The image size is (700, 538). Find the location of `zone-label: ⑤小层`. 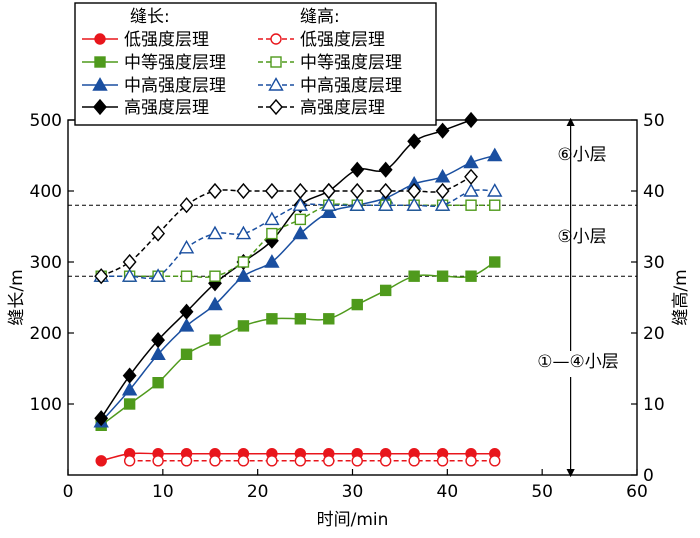

zone-label: ⑤小层 is located at coordinates (581, 237).